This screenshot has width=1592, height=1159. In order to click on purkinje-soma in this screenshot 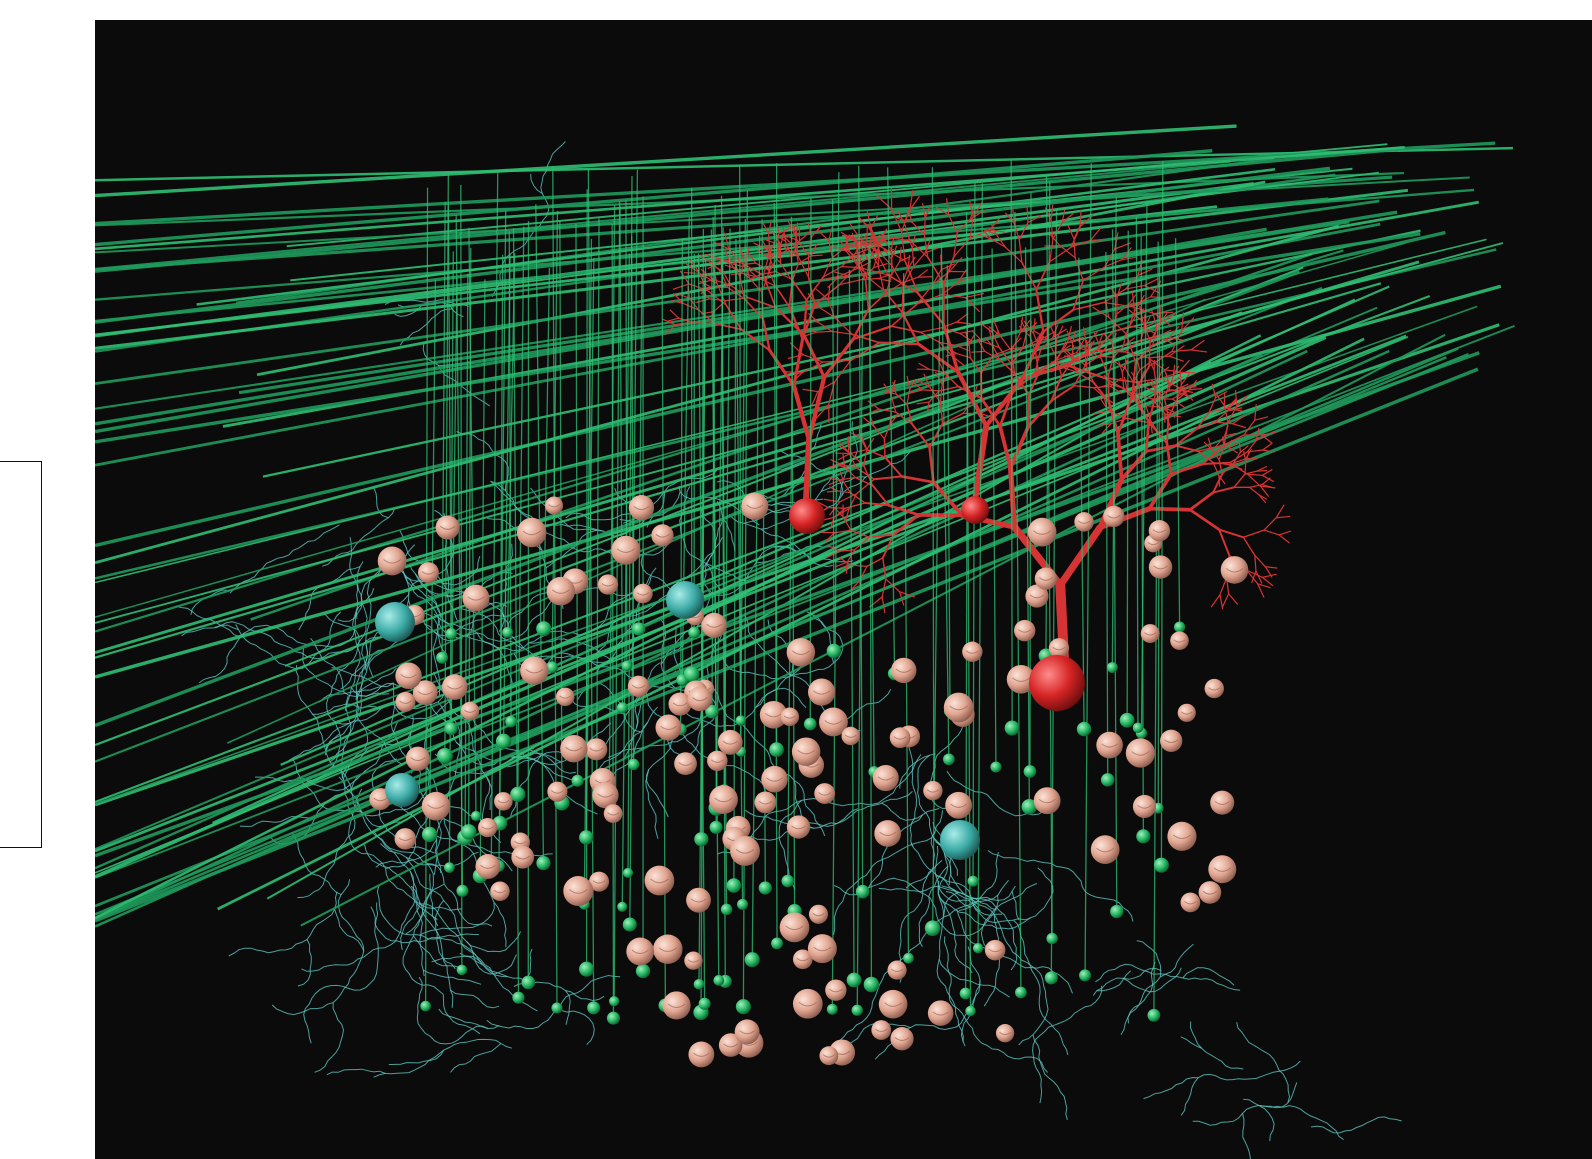, I will do `click(807, 516)`.